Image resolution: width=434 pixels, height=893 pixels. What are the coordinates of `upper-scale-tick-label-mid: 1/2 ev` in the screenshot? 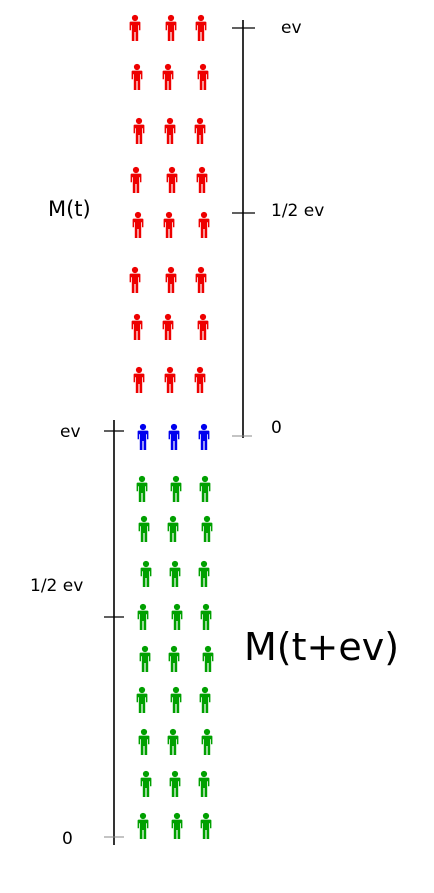 It's located at (297, 211).